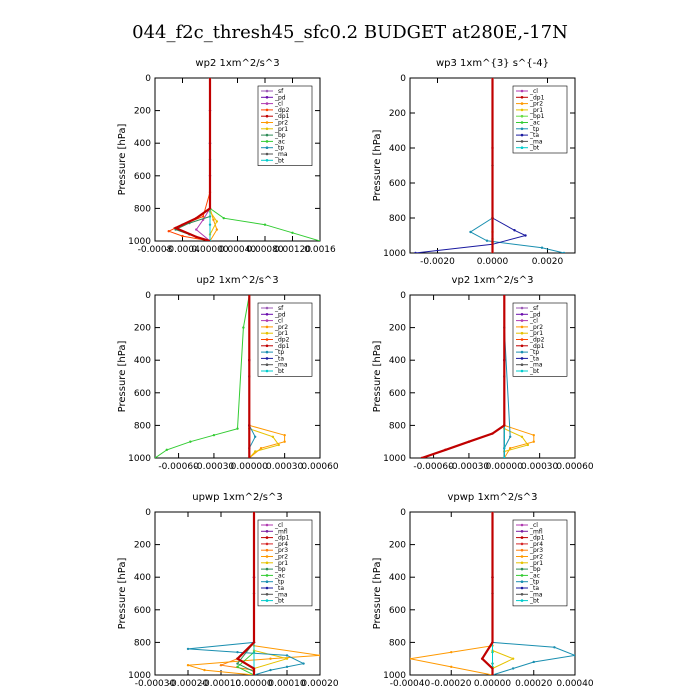  Describe the element at coordinates (221, 684) in the screenshot. I see `x-tick-label: -0.00010` at that location.